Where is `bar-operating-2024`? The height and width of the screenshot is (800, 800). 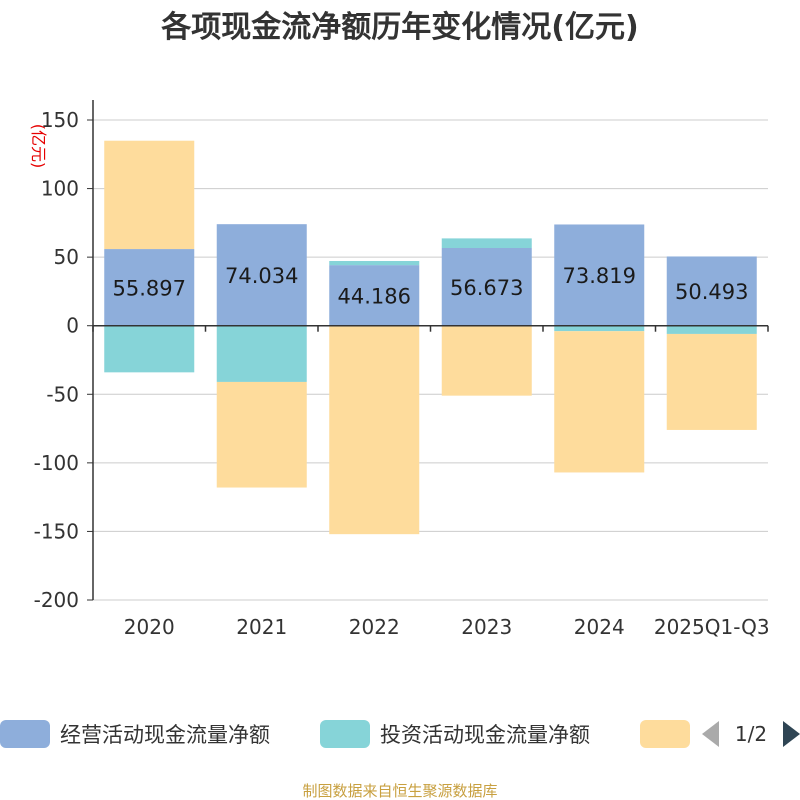 bar-operating-2024 is located at coordinates (599, 275).